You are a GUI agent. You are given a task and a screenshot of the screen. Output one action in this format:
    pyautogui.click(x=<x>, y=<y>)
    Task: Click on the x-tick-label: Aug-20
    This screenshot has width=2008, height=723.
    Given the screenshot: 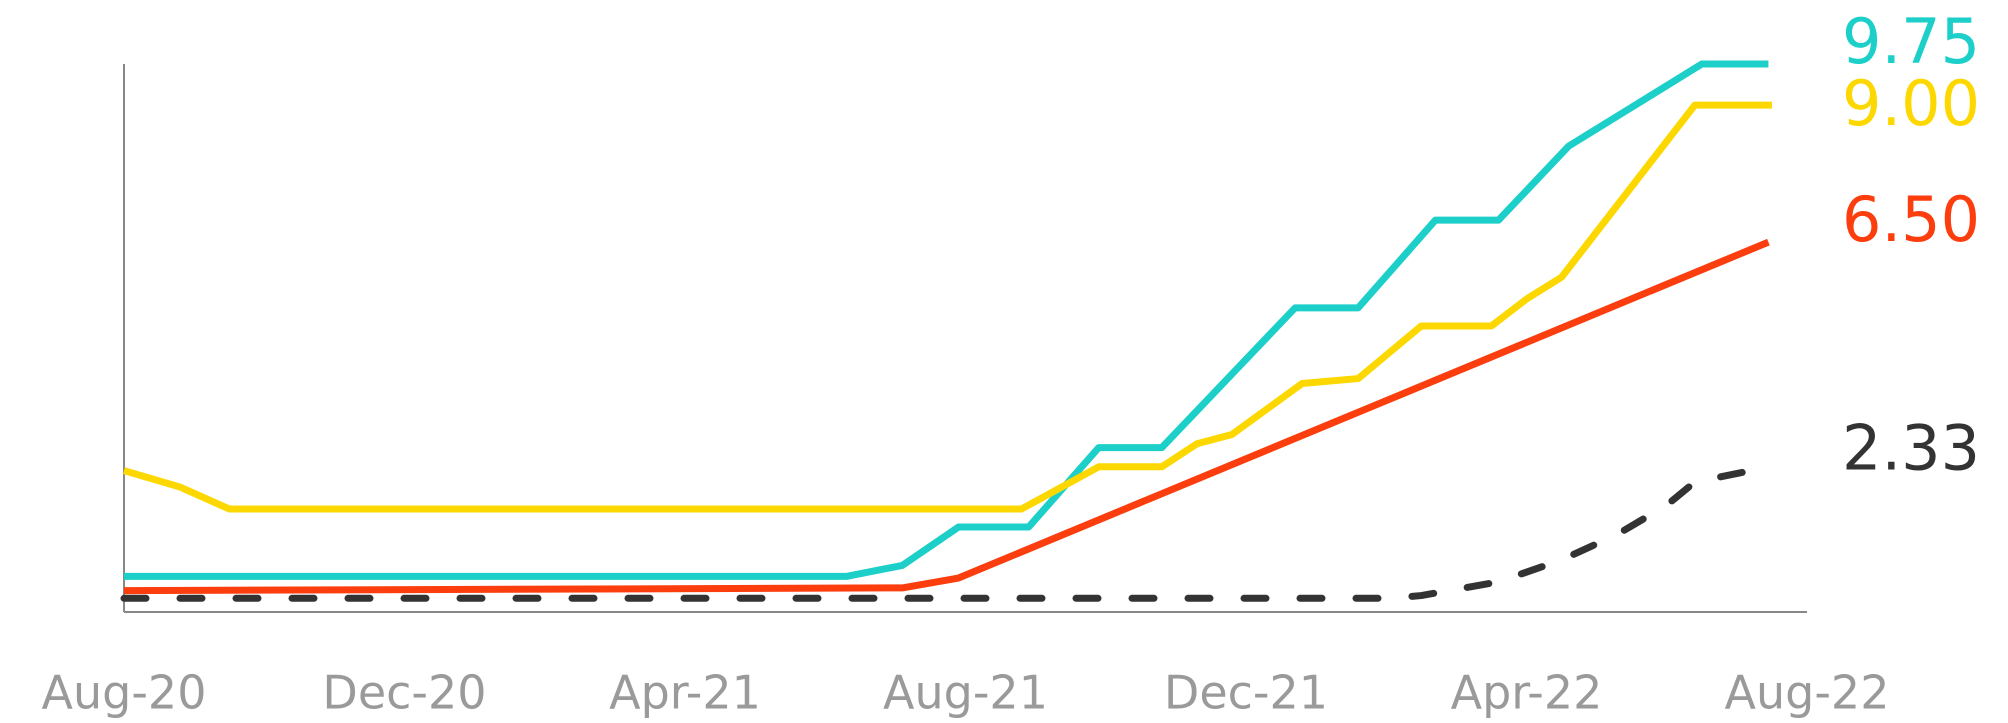 What is the action you would take?
    pyautogui.click(x=124, y=693)
    